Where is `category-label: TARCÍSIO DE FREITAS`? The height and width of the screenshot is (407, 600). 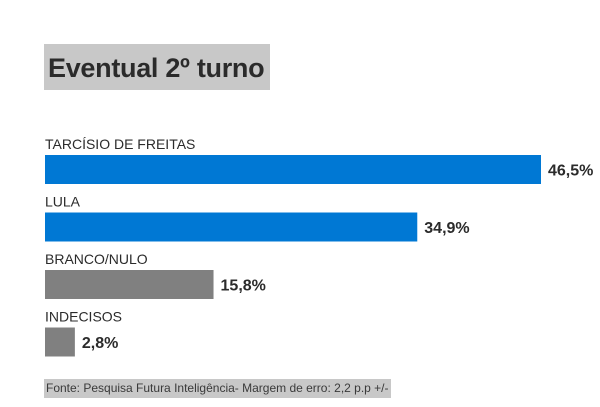
category-label: TARCÍSIO DE FREITAS is located at coordinates (120, 144).